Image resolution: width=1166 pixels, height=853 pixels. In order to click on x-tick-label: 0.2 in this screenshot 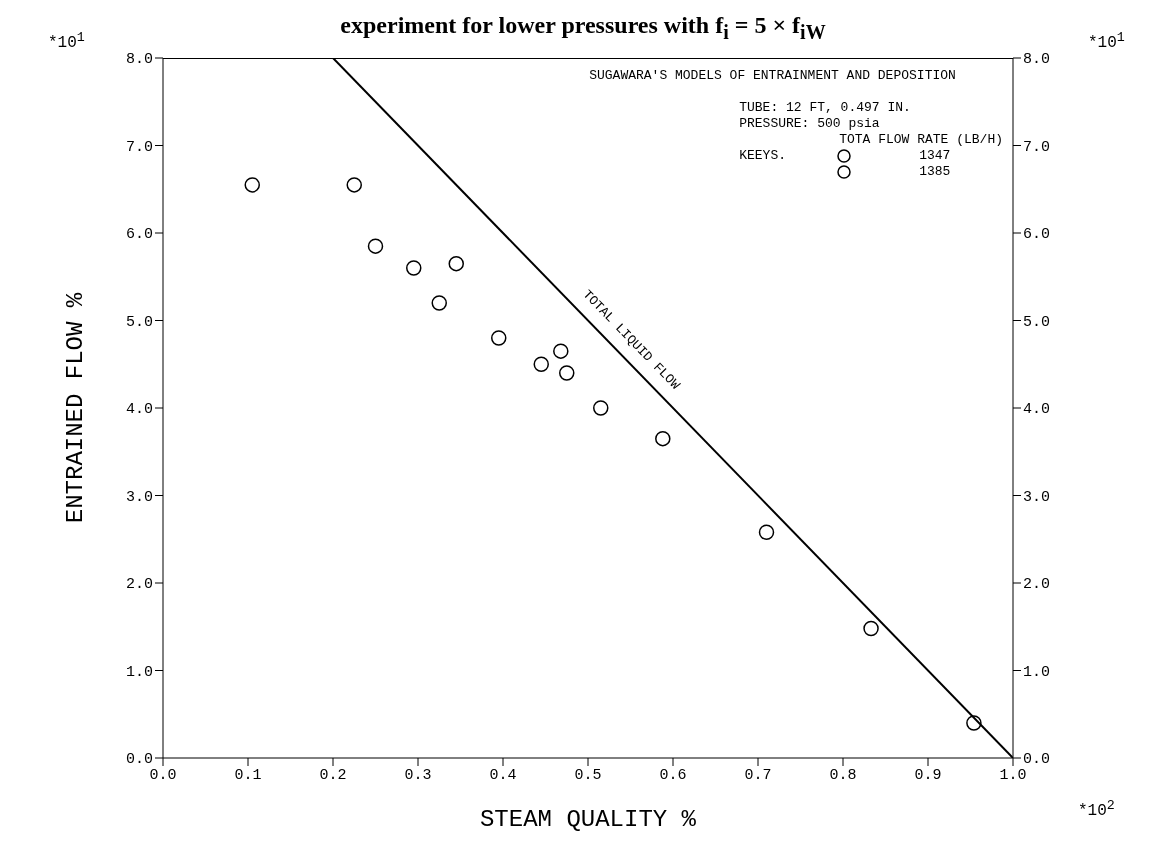, I will do `click(333, 775)`.